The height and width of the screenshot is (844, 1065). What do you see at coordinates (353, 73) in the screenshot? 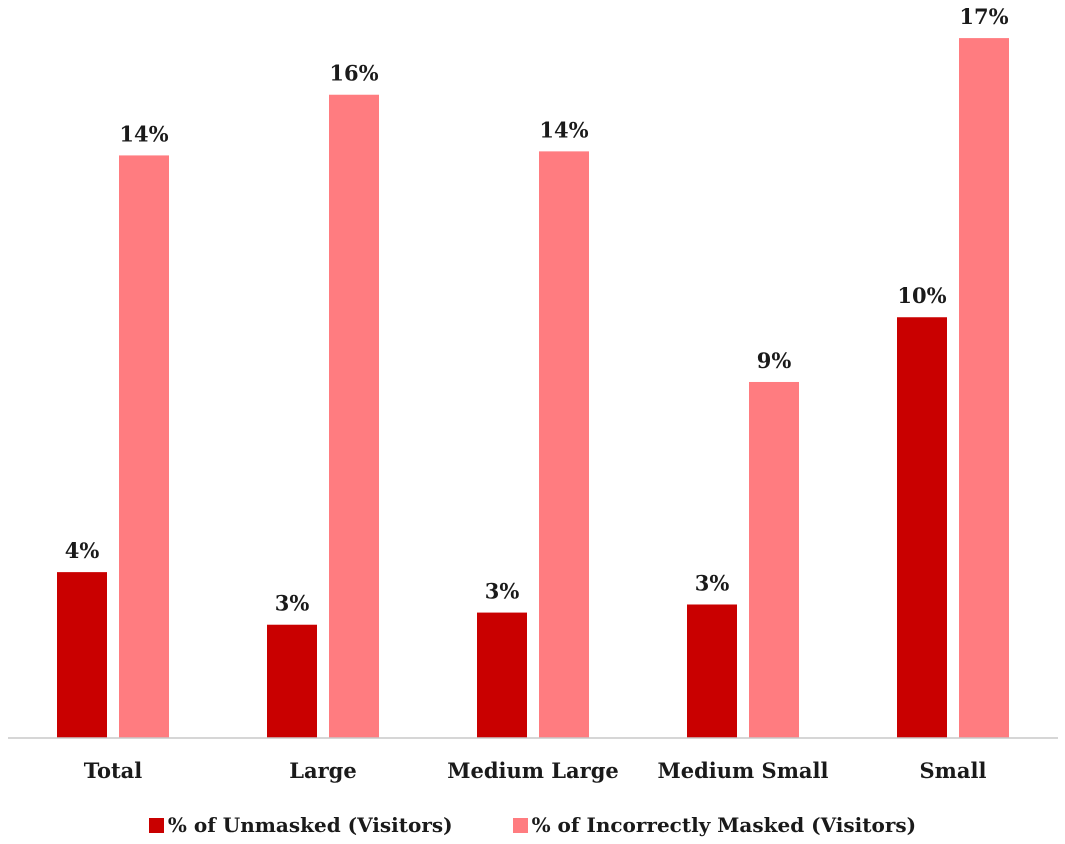
I see `data-label-large-series-2: 16%` at bounding box center [353, 73].